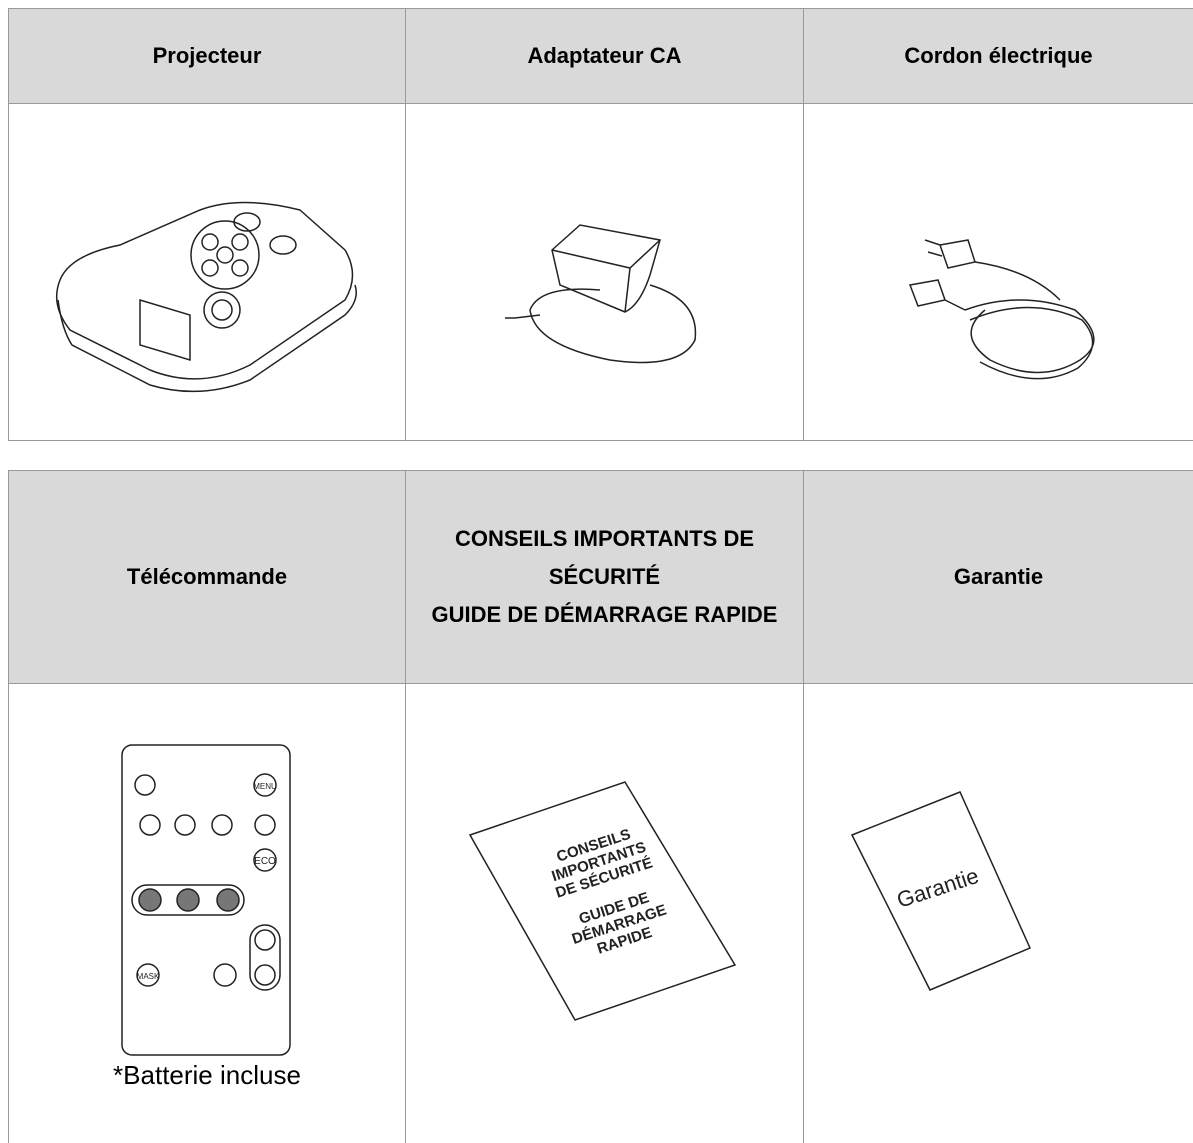 The height and width of the screenshot is (1143, 1193). Describe the element at coordinates (604, 557) in the screenshot. I see `header-line: CONSEILS IMPORTANTS DE SÉCURITÉ` at that location.